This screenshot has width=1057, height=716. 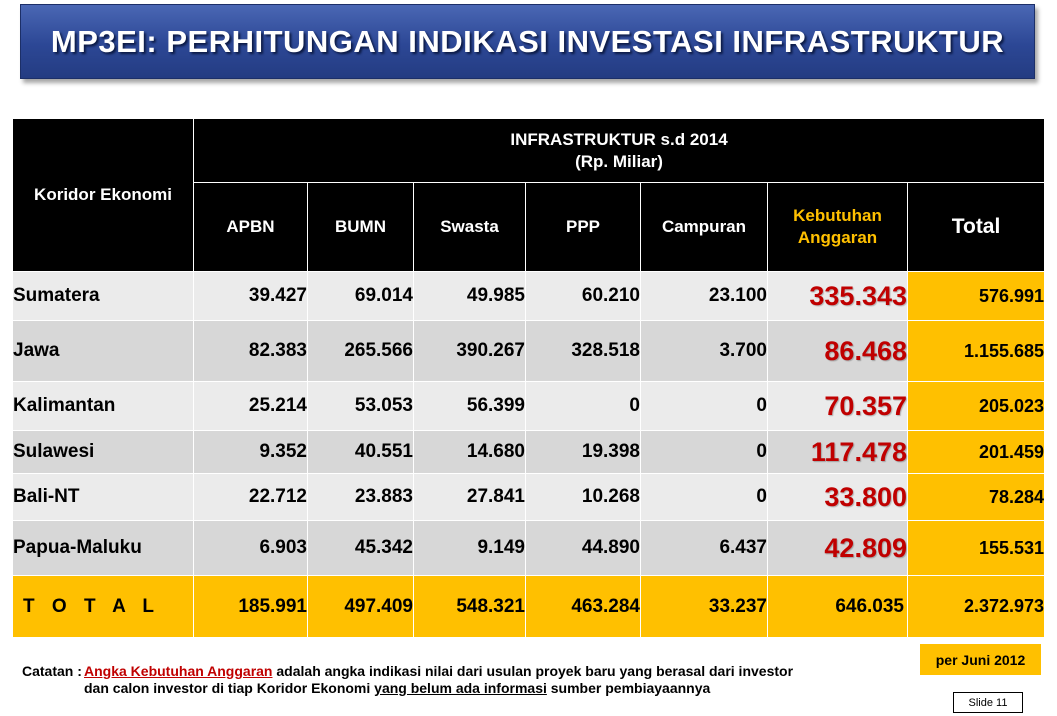 I want to click on total-ppp: 463.284, so click(x=583, y=606).